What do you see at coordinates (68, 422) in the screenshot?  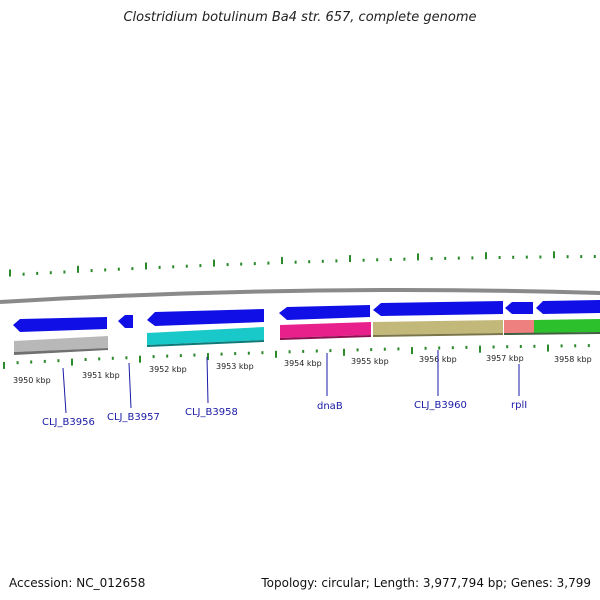 I see `gene-label-g1: CLJ_B3956` at bounding box center [68, 422].